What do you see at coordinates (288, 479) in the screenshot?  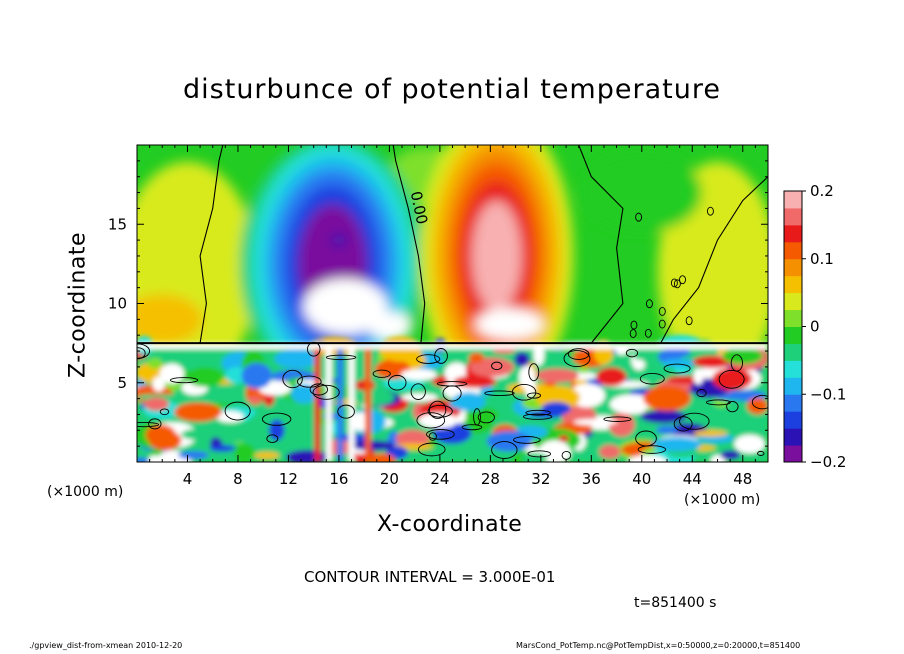 I see `x-tick-label: 12` at bounding box center [288, 479].